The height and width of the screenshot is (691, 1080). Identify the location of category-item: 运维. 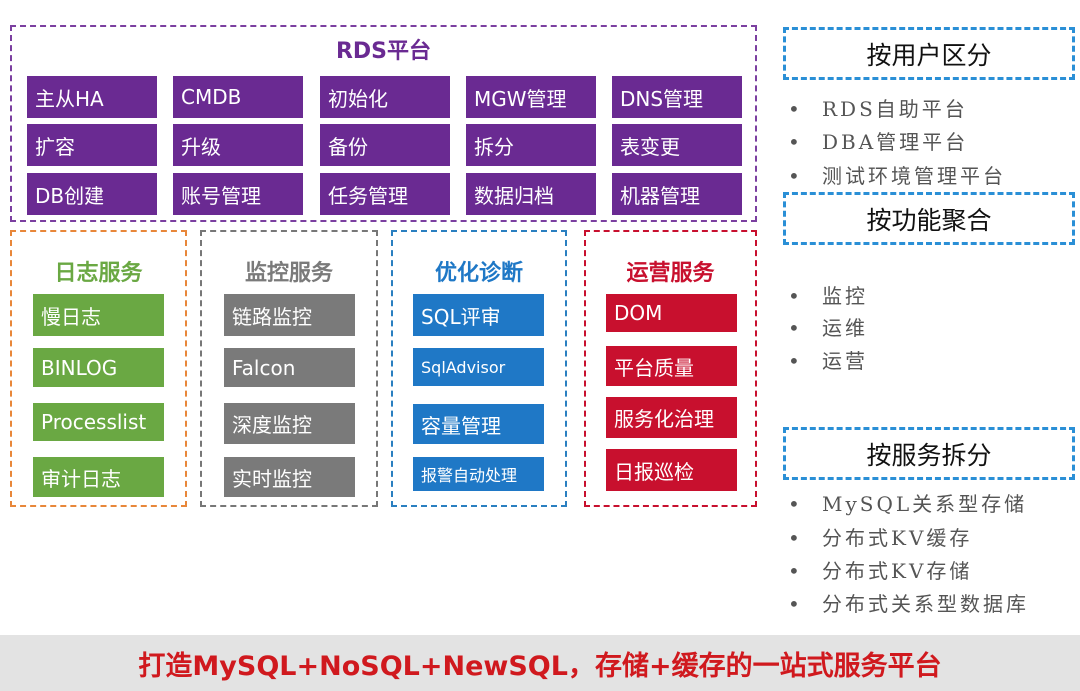
(828, 326).